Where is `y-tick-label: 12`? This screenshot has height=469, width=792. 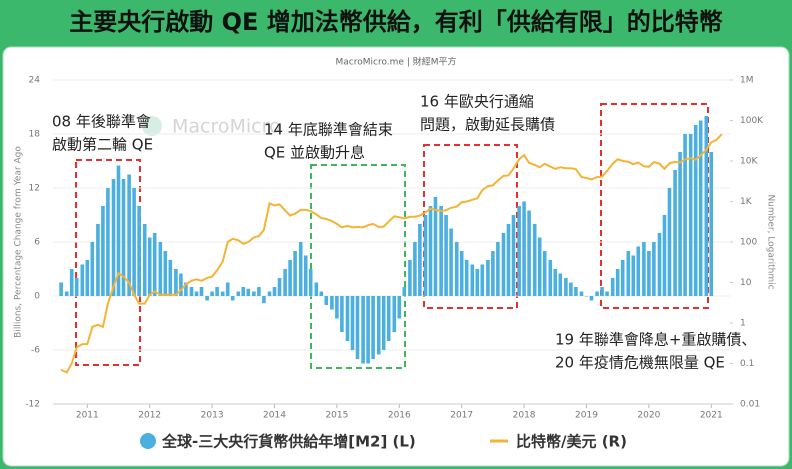 y-tick-label: 12 is located at coordinates (34, 189).